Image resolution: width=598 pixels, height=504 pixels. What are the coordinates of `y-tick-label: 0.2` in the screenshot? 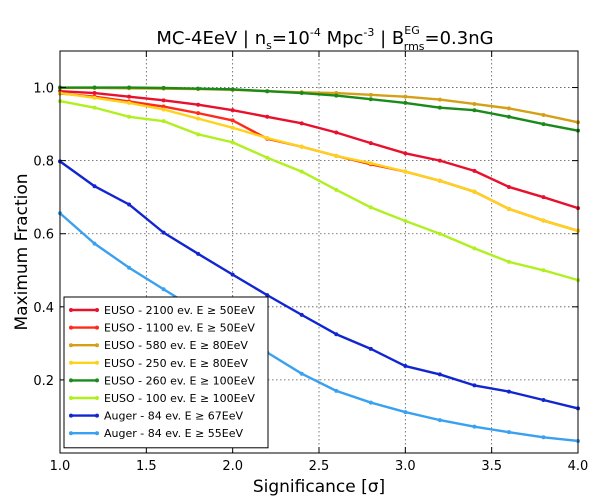 It's located at (43, 381).